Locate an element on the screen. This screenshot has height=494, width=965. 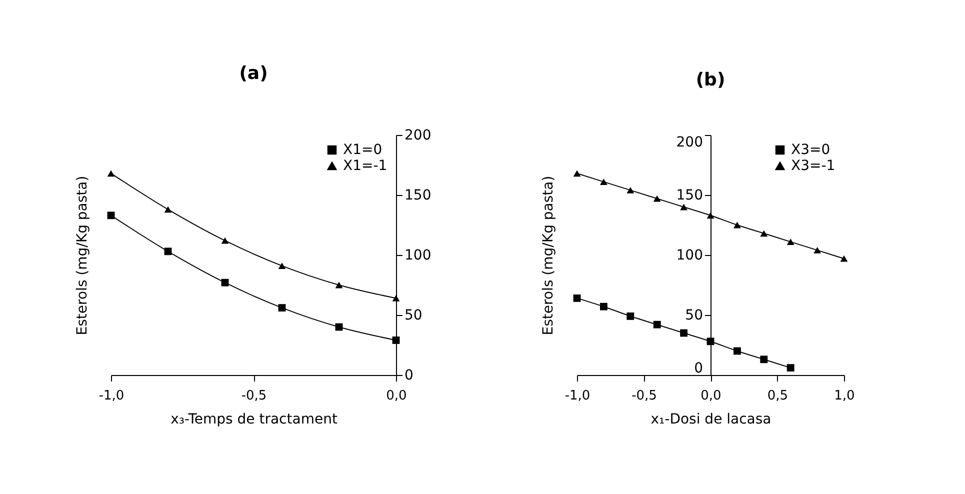
x-tick-label: 1,0 is located at coordinates (844, 396).